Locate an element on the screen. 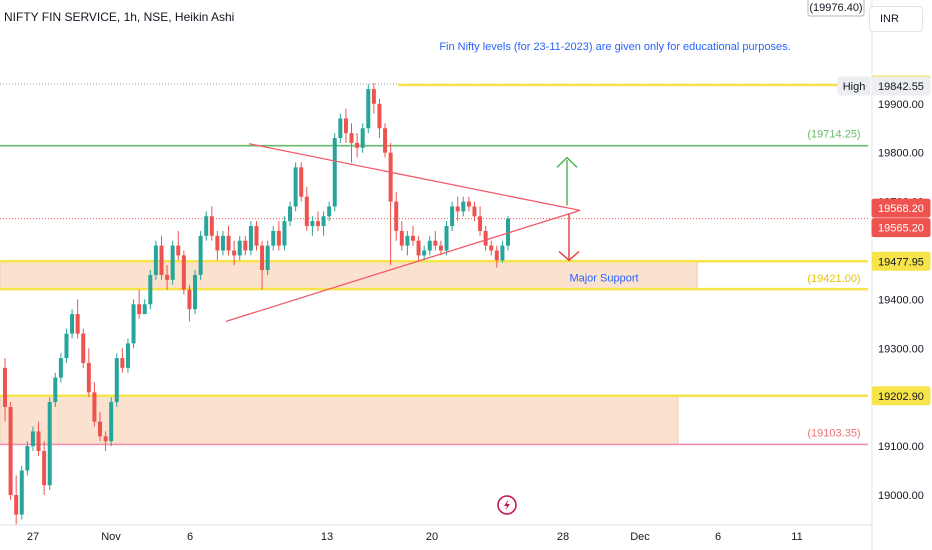 The height and width of the screenshot is (550, 932). last-price-tag: 19565.20 is located at coordinates (901, 229).